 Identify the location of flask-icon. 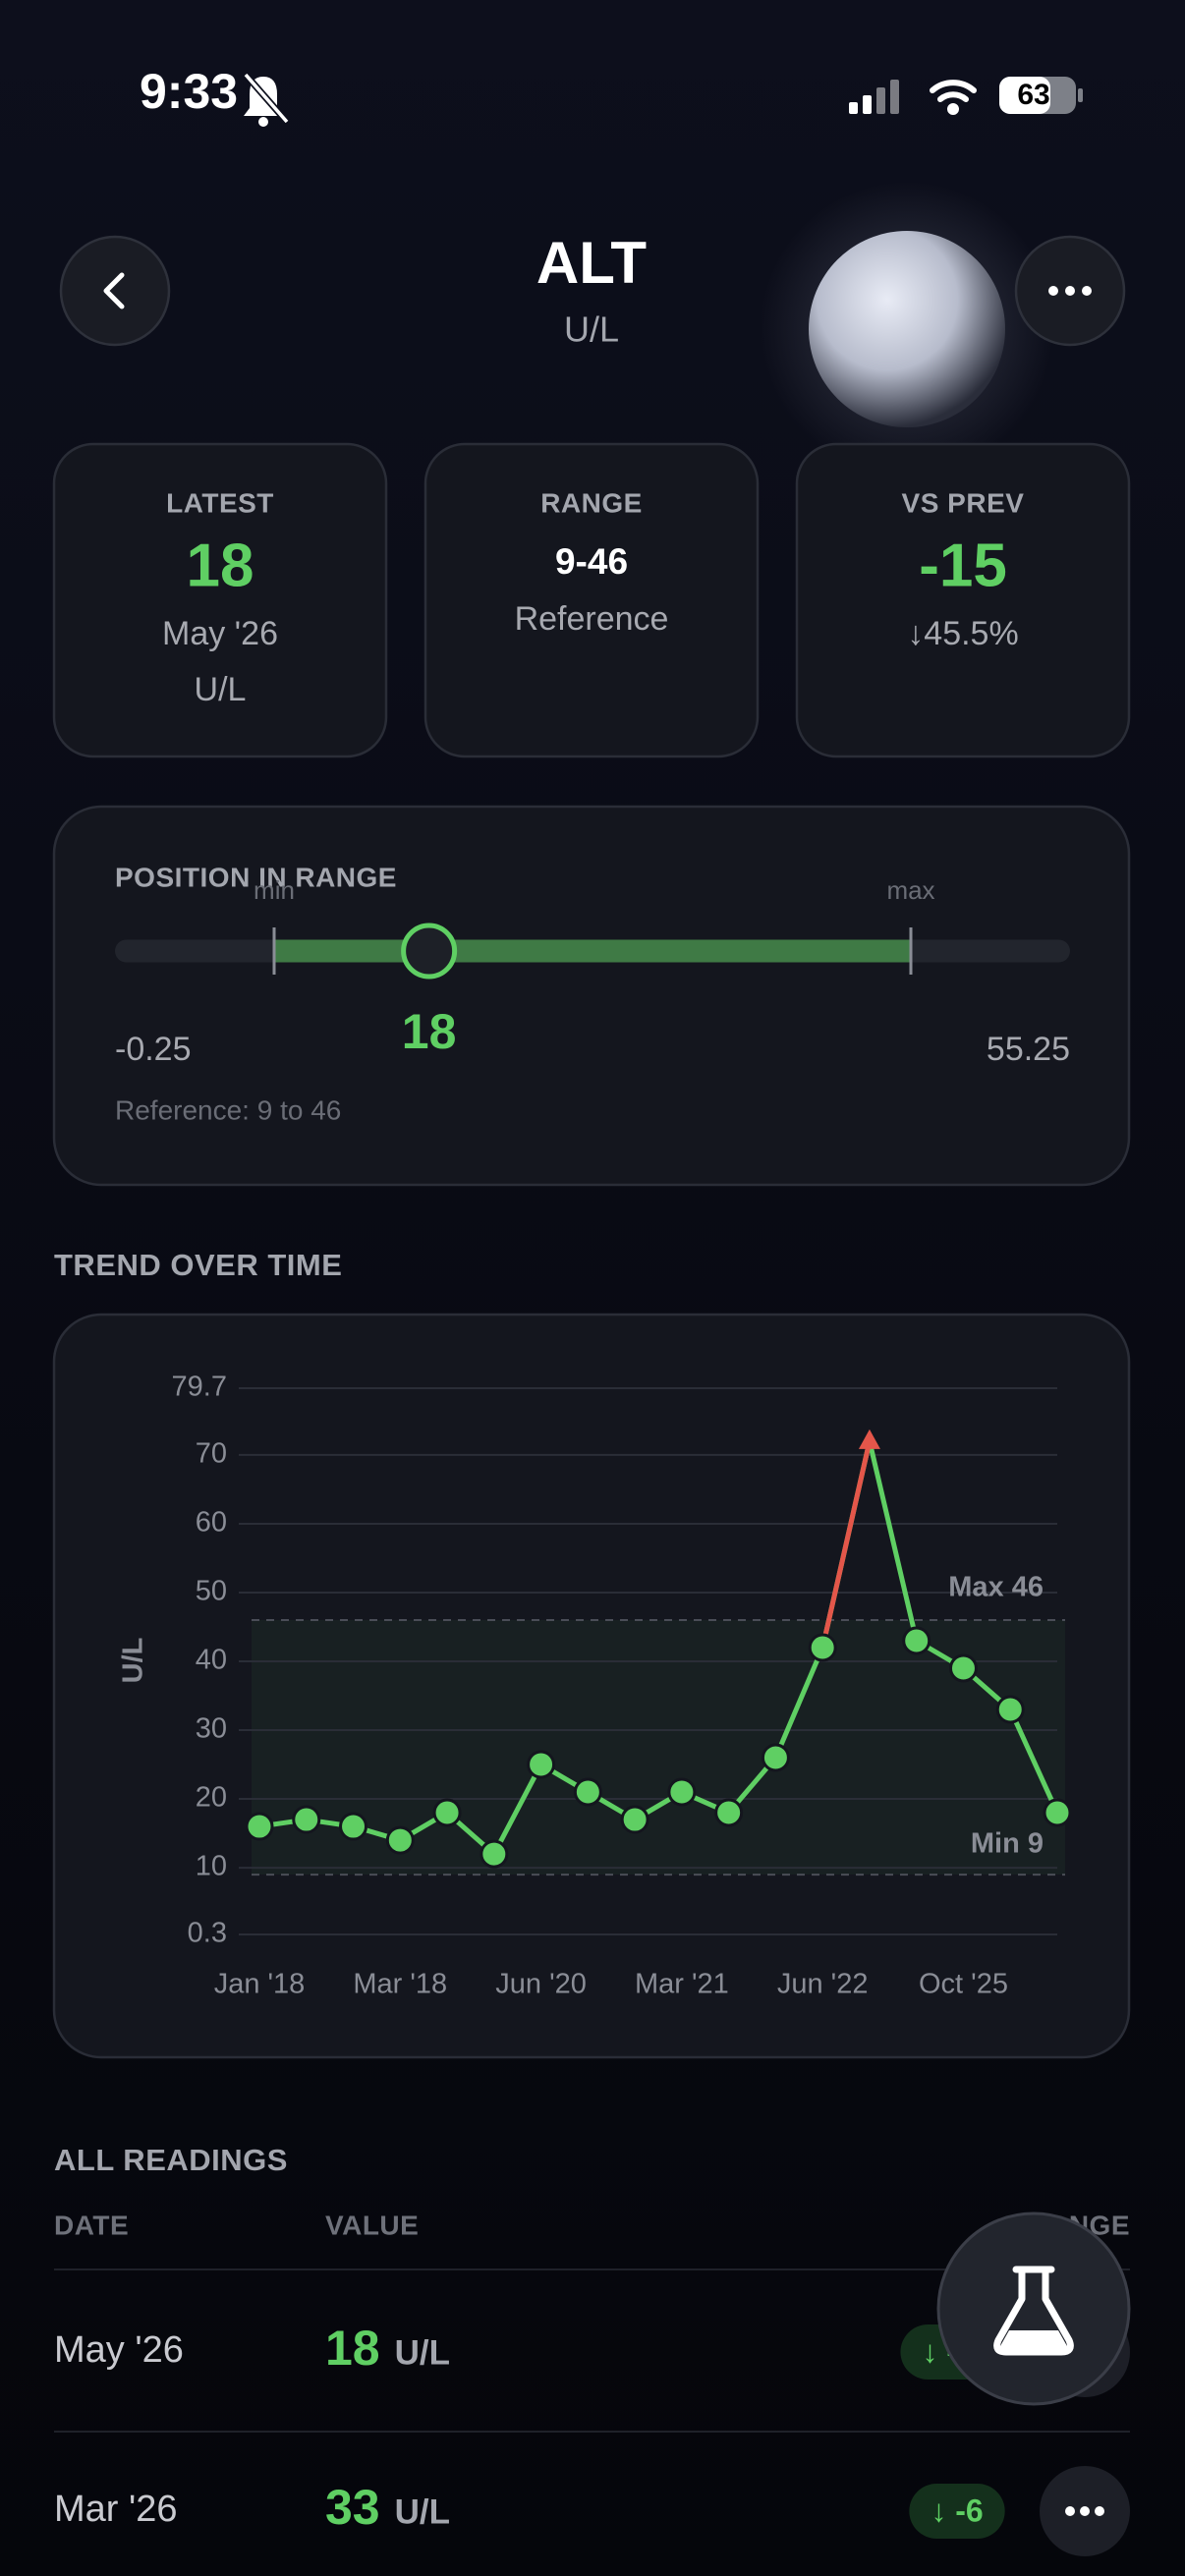
(1034, 2311).